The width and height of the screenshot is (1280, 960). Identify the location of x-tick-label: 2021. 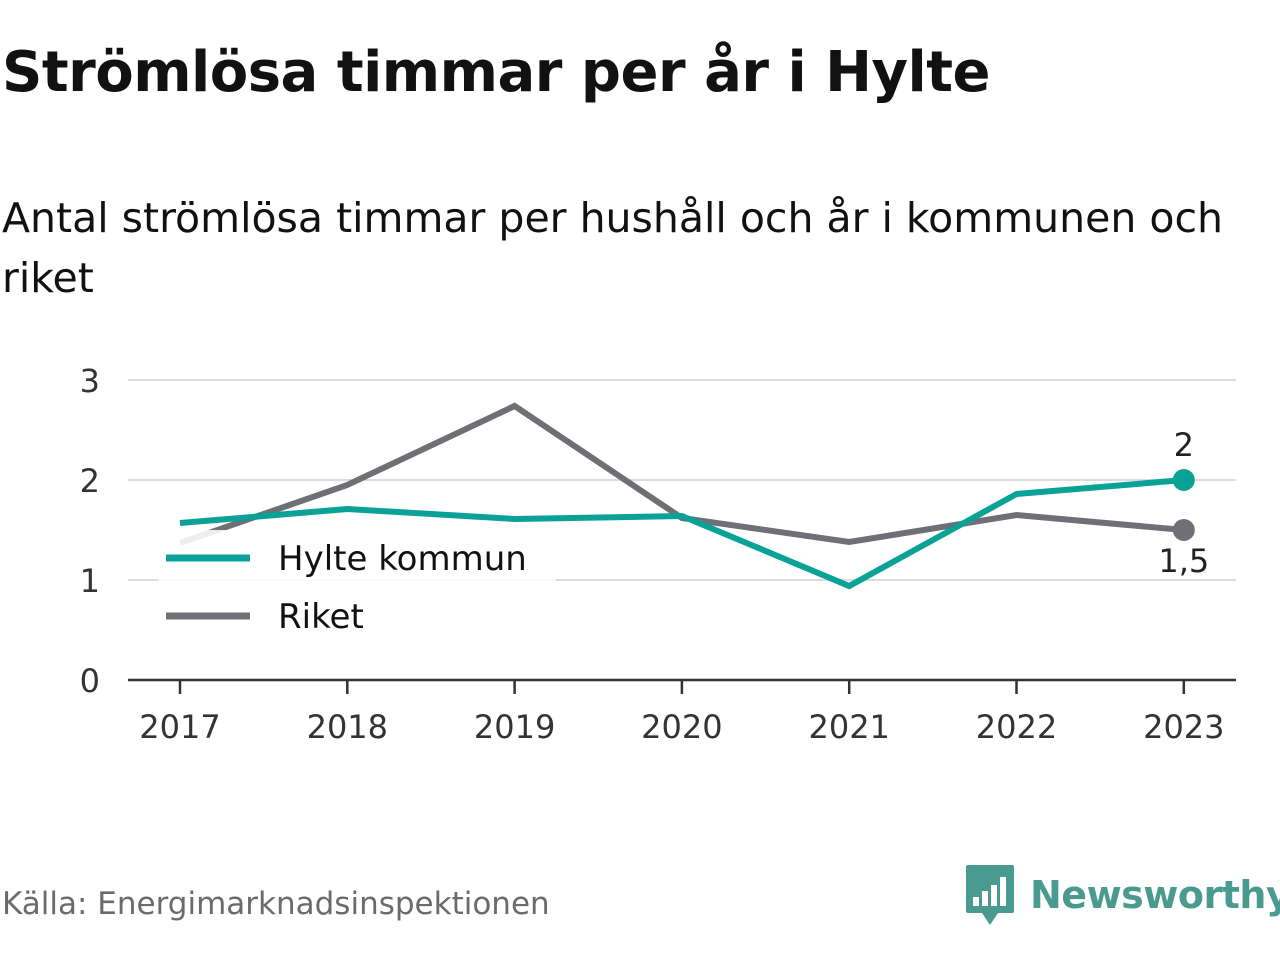
(848, 727).